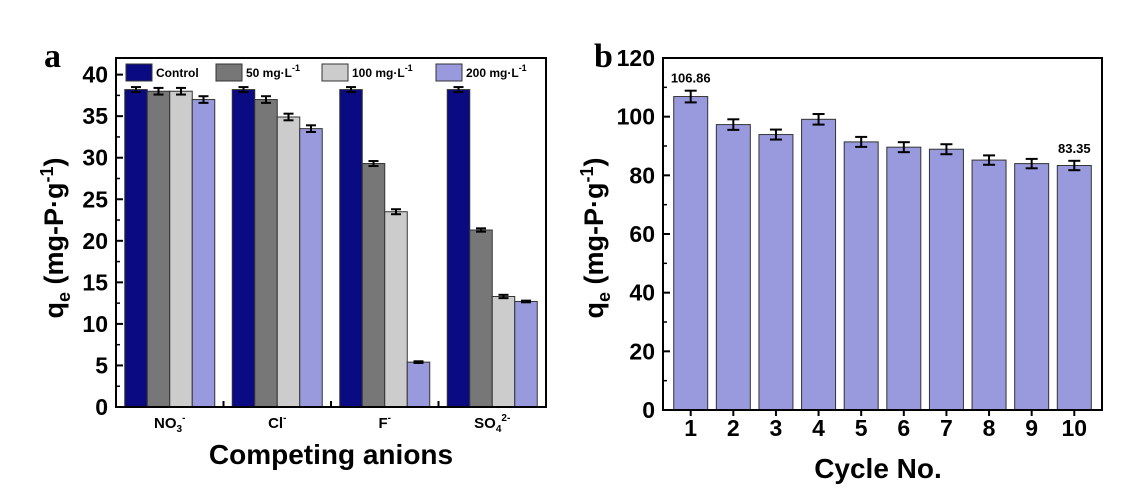 The image size is (1128, 493). I want to click on y-tick-label: 80, so click(642, 175).